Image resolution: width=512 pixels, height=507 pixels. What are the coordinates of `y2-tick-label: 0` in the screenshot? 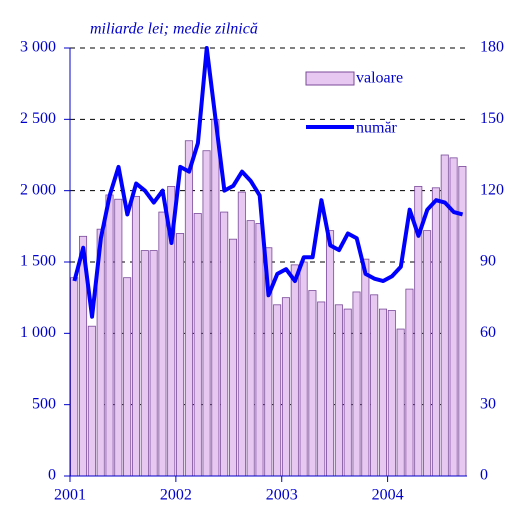 It's located at (484, 475).